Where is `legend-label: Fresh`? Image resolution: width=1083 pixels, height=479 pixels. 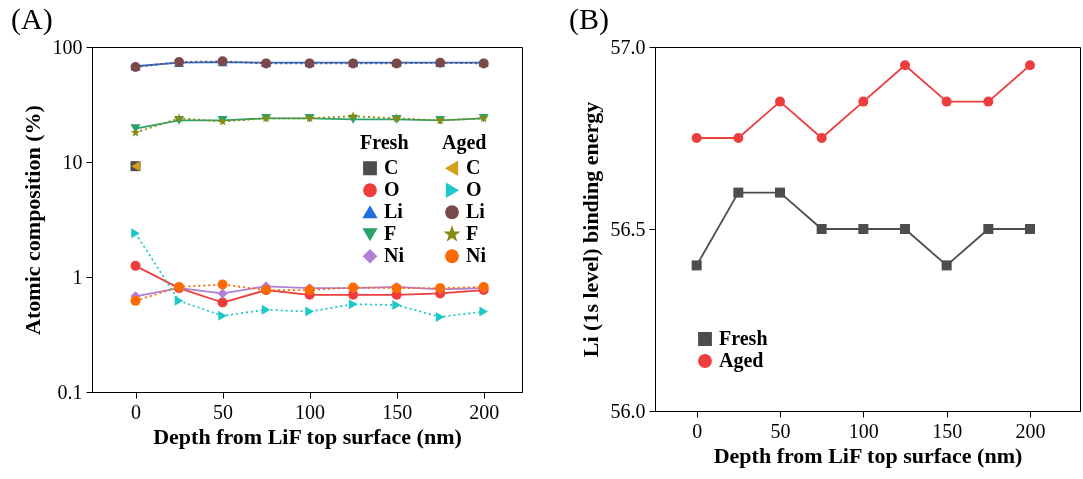 legend-label: Fresh is located at coordinates (743, 338).